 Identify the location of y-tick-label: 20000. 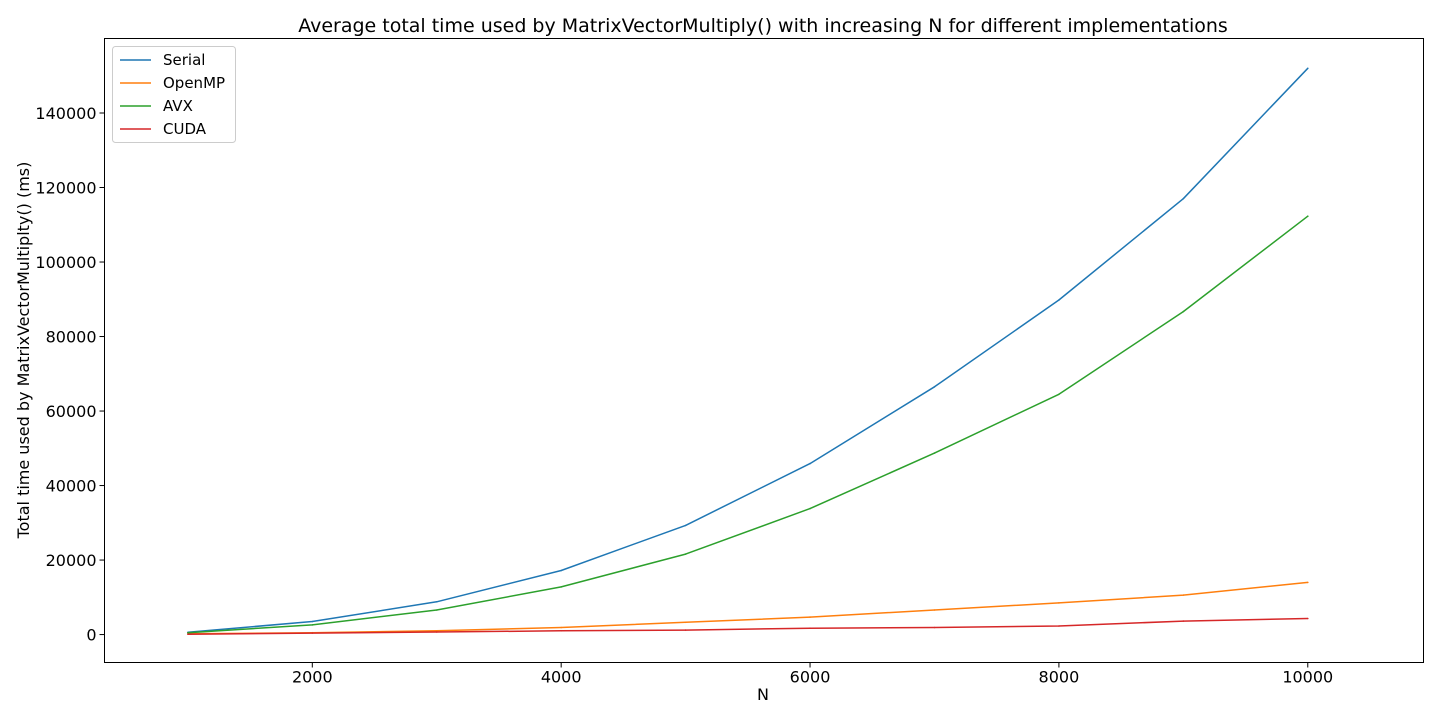
(71, 560).